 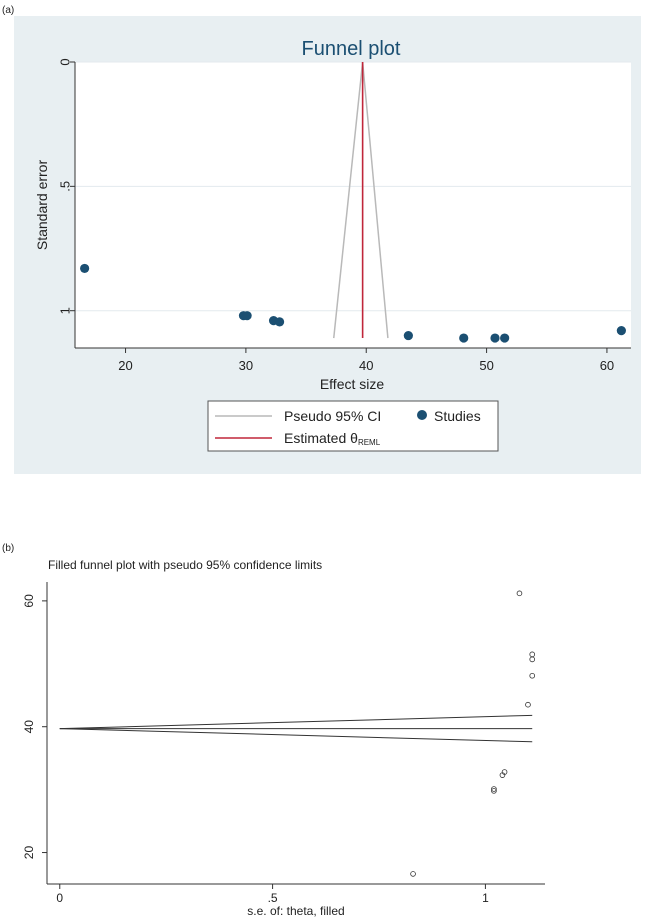 I want to click on panel-a-y-axis-title: Standard error, so click(x=42, y=205).